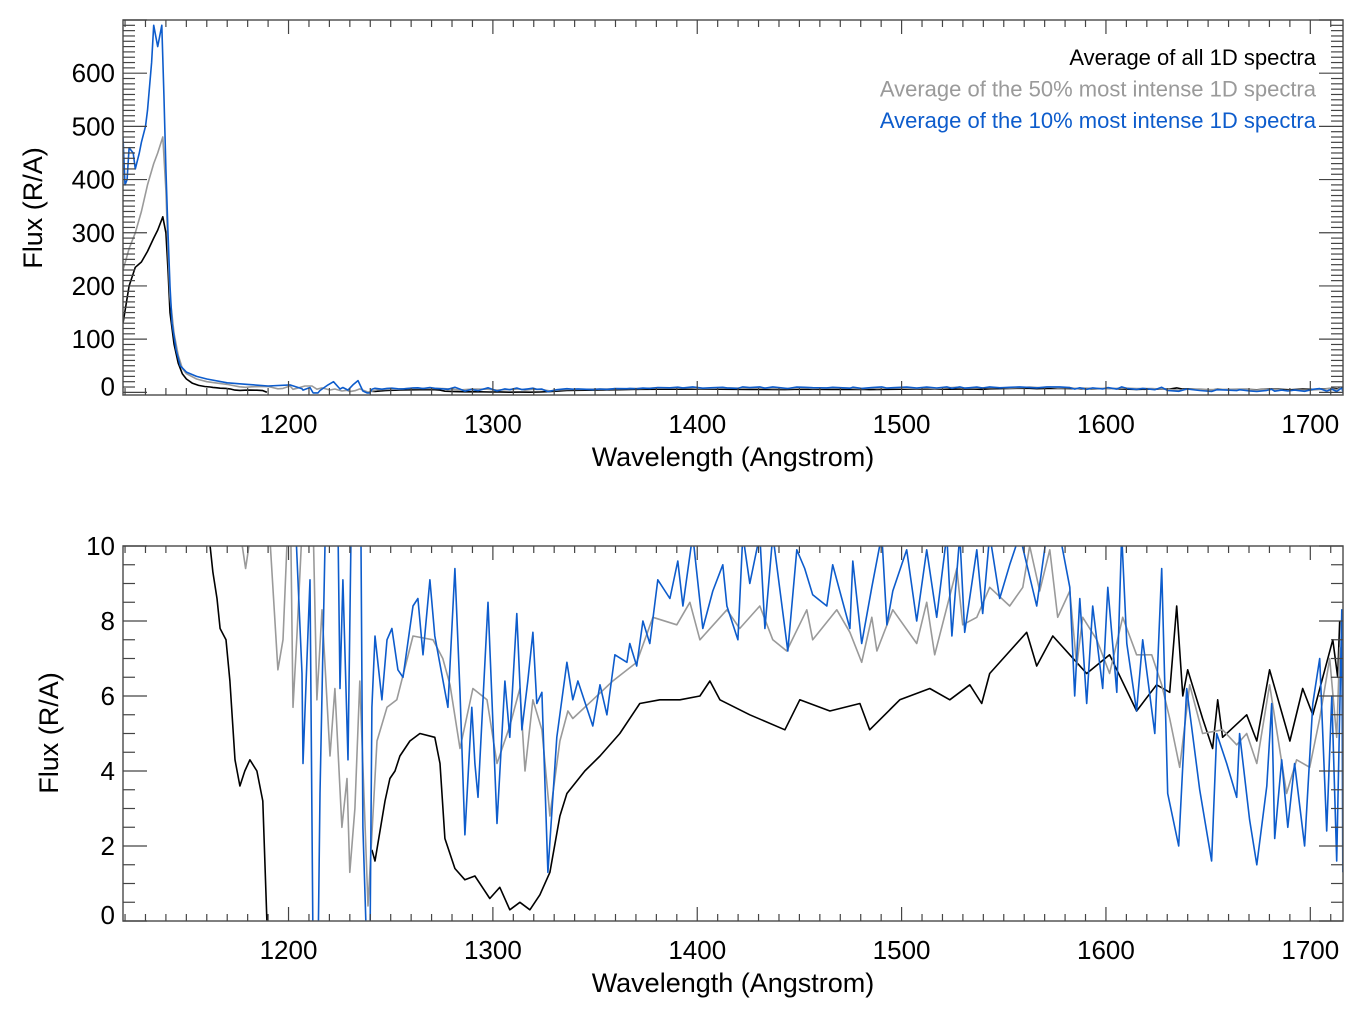  What do you see at coordinates (100, 546) in the screenshot?
I see `y-tick-label: 10` at bounding box center [100, 546].